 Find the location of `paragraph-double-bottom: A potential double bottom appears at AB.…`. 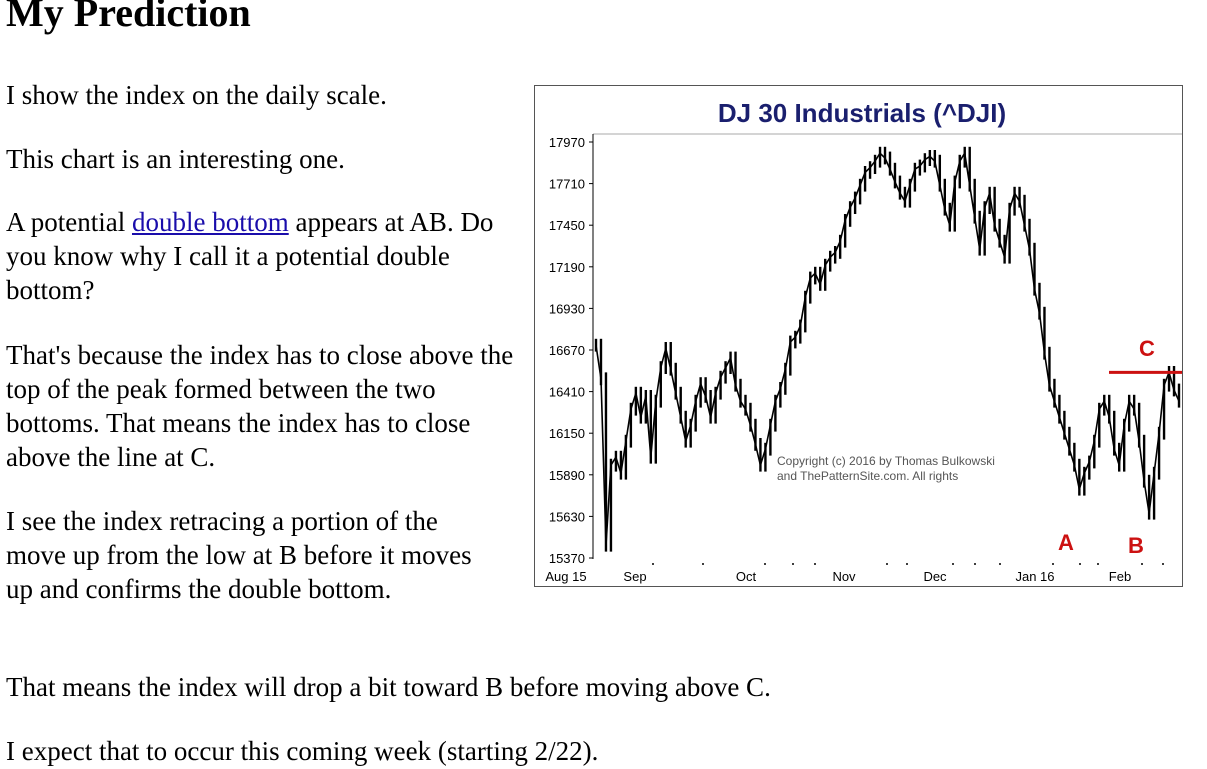

paragraph-double-bottom: A potential double bottom appears at AB.… is located at coordinates (261, 256).